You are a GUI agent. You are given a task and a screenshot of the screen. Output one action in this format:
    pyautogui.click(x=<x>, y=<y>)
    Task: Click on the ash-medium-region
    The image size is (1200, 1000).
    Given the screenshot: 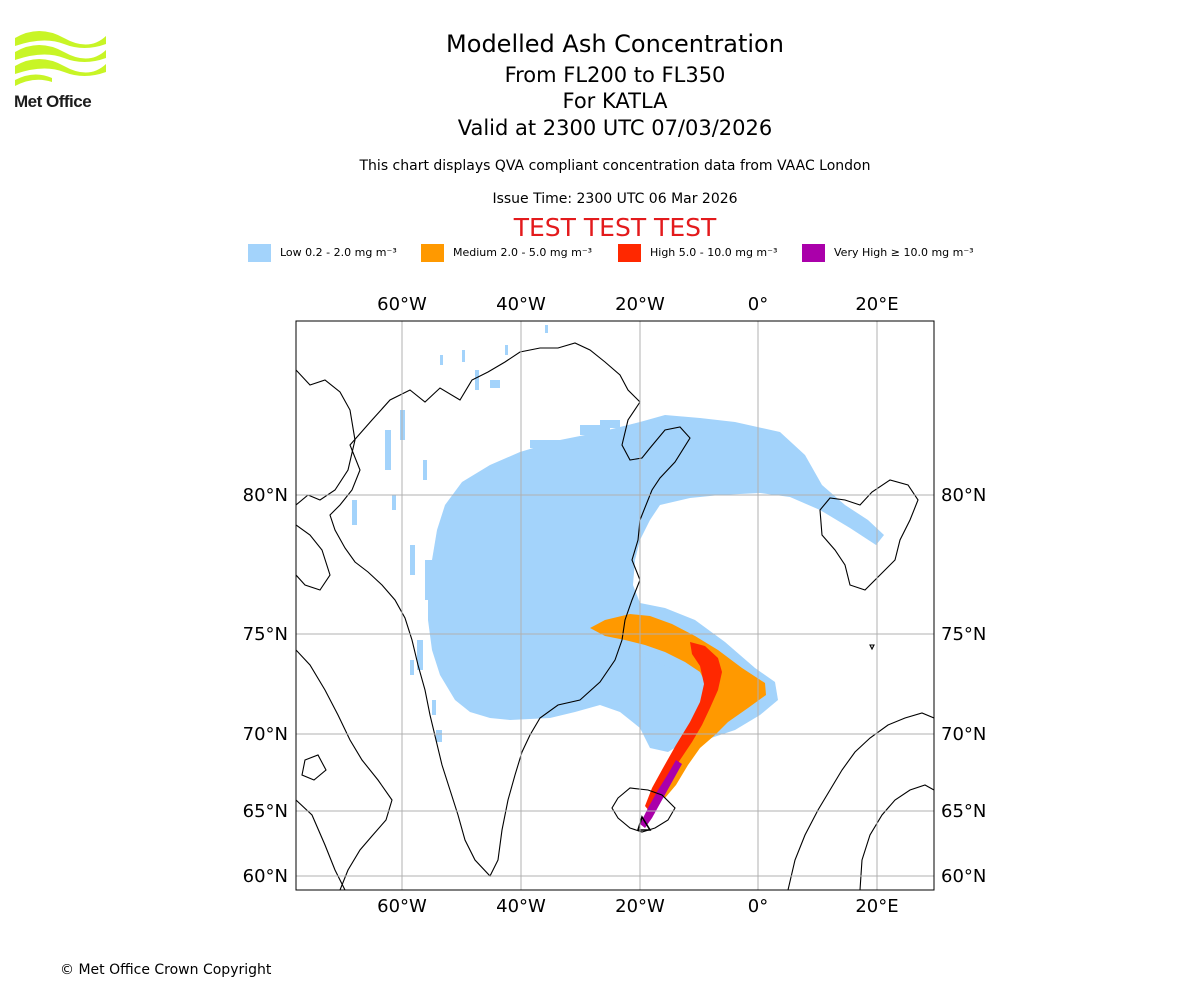 What is the action you would take?
    pyautogui.click(x=678, y=706)
    